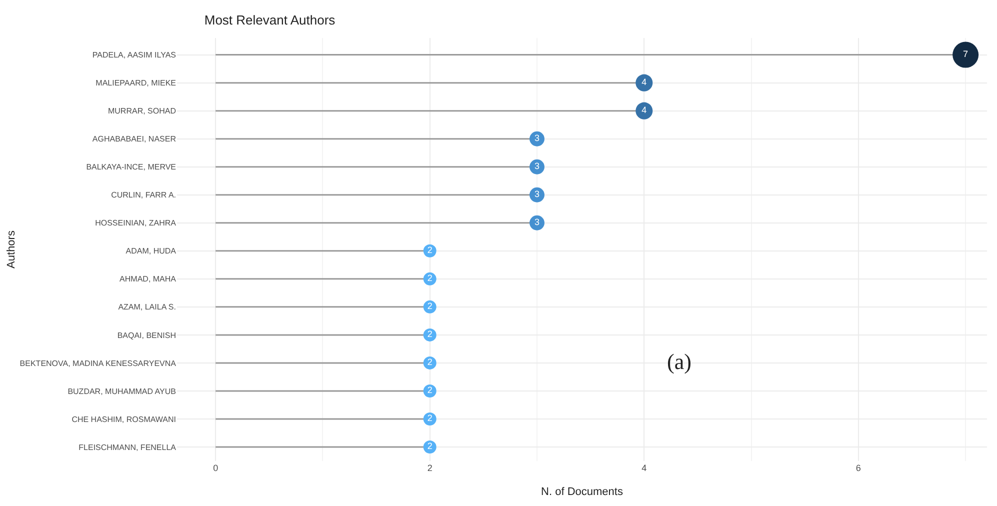 Image resolution: width=997 pixels, height=506 pixels. I want to click on data-label: 7, so click(965, 54).